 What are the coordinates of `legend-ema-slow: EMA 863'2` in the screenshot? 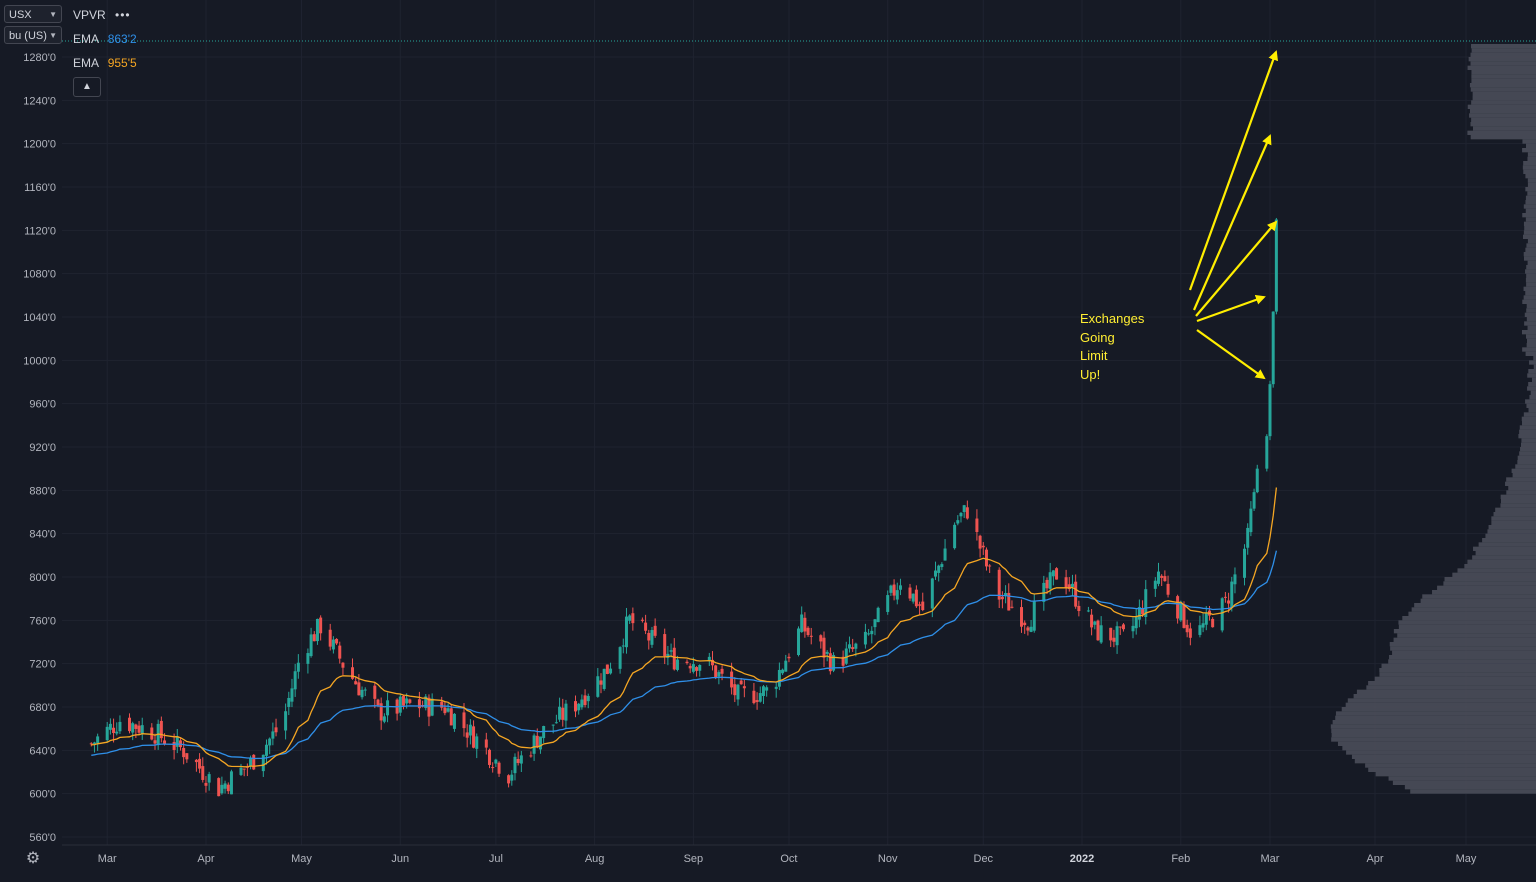 It's located at (105, 39).